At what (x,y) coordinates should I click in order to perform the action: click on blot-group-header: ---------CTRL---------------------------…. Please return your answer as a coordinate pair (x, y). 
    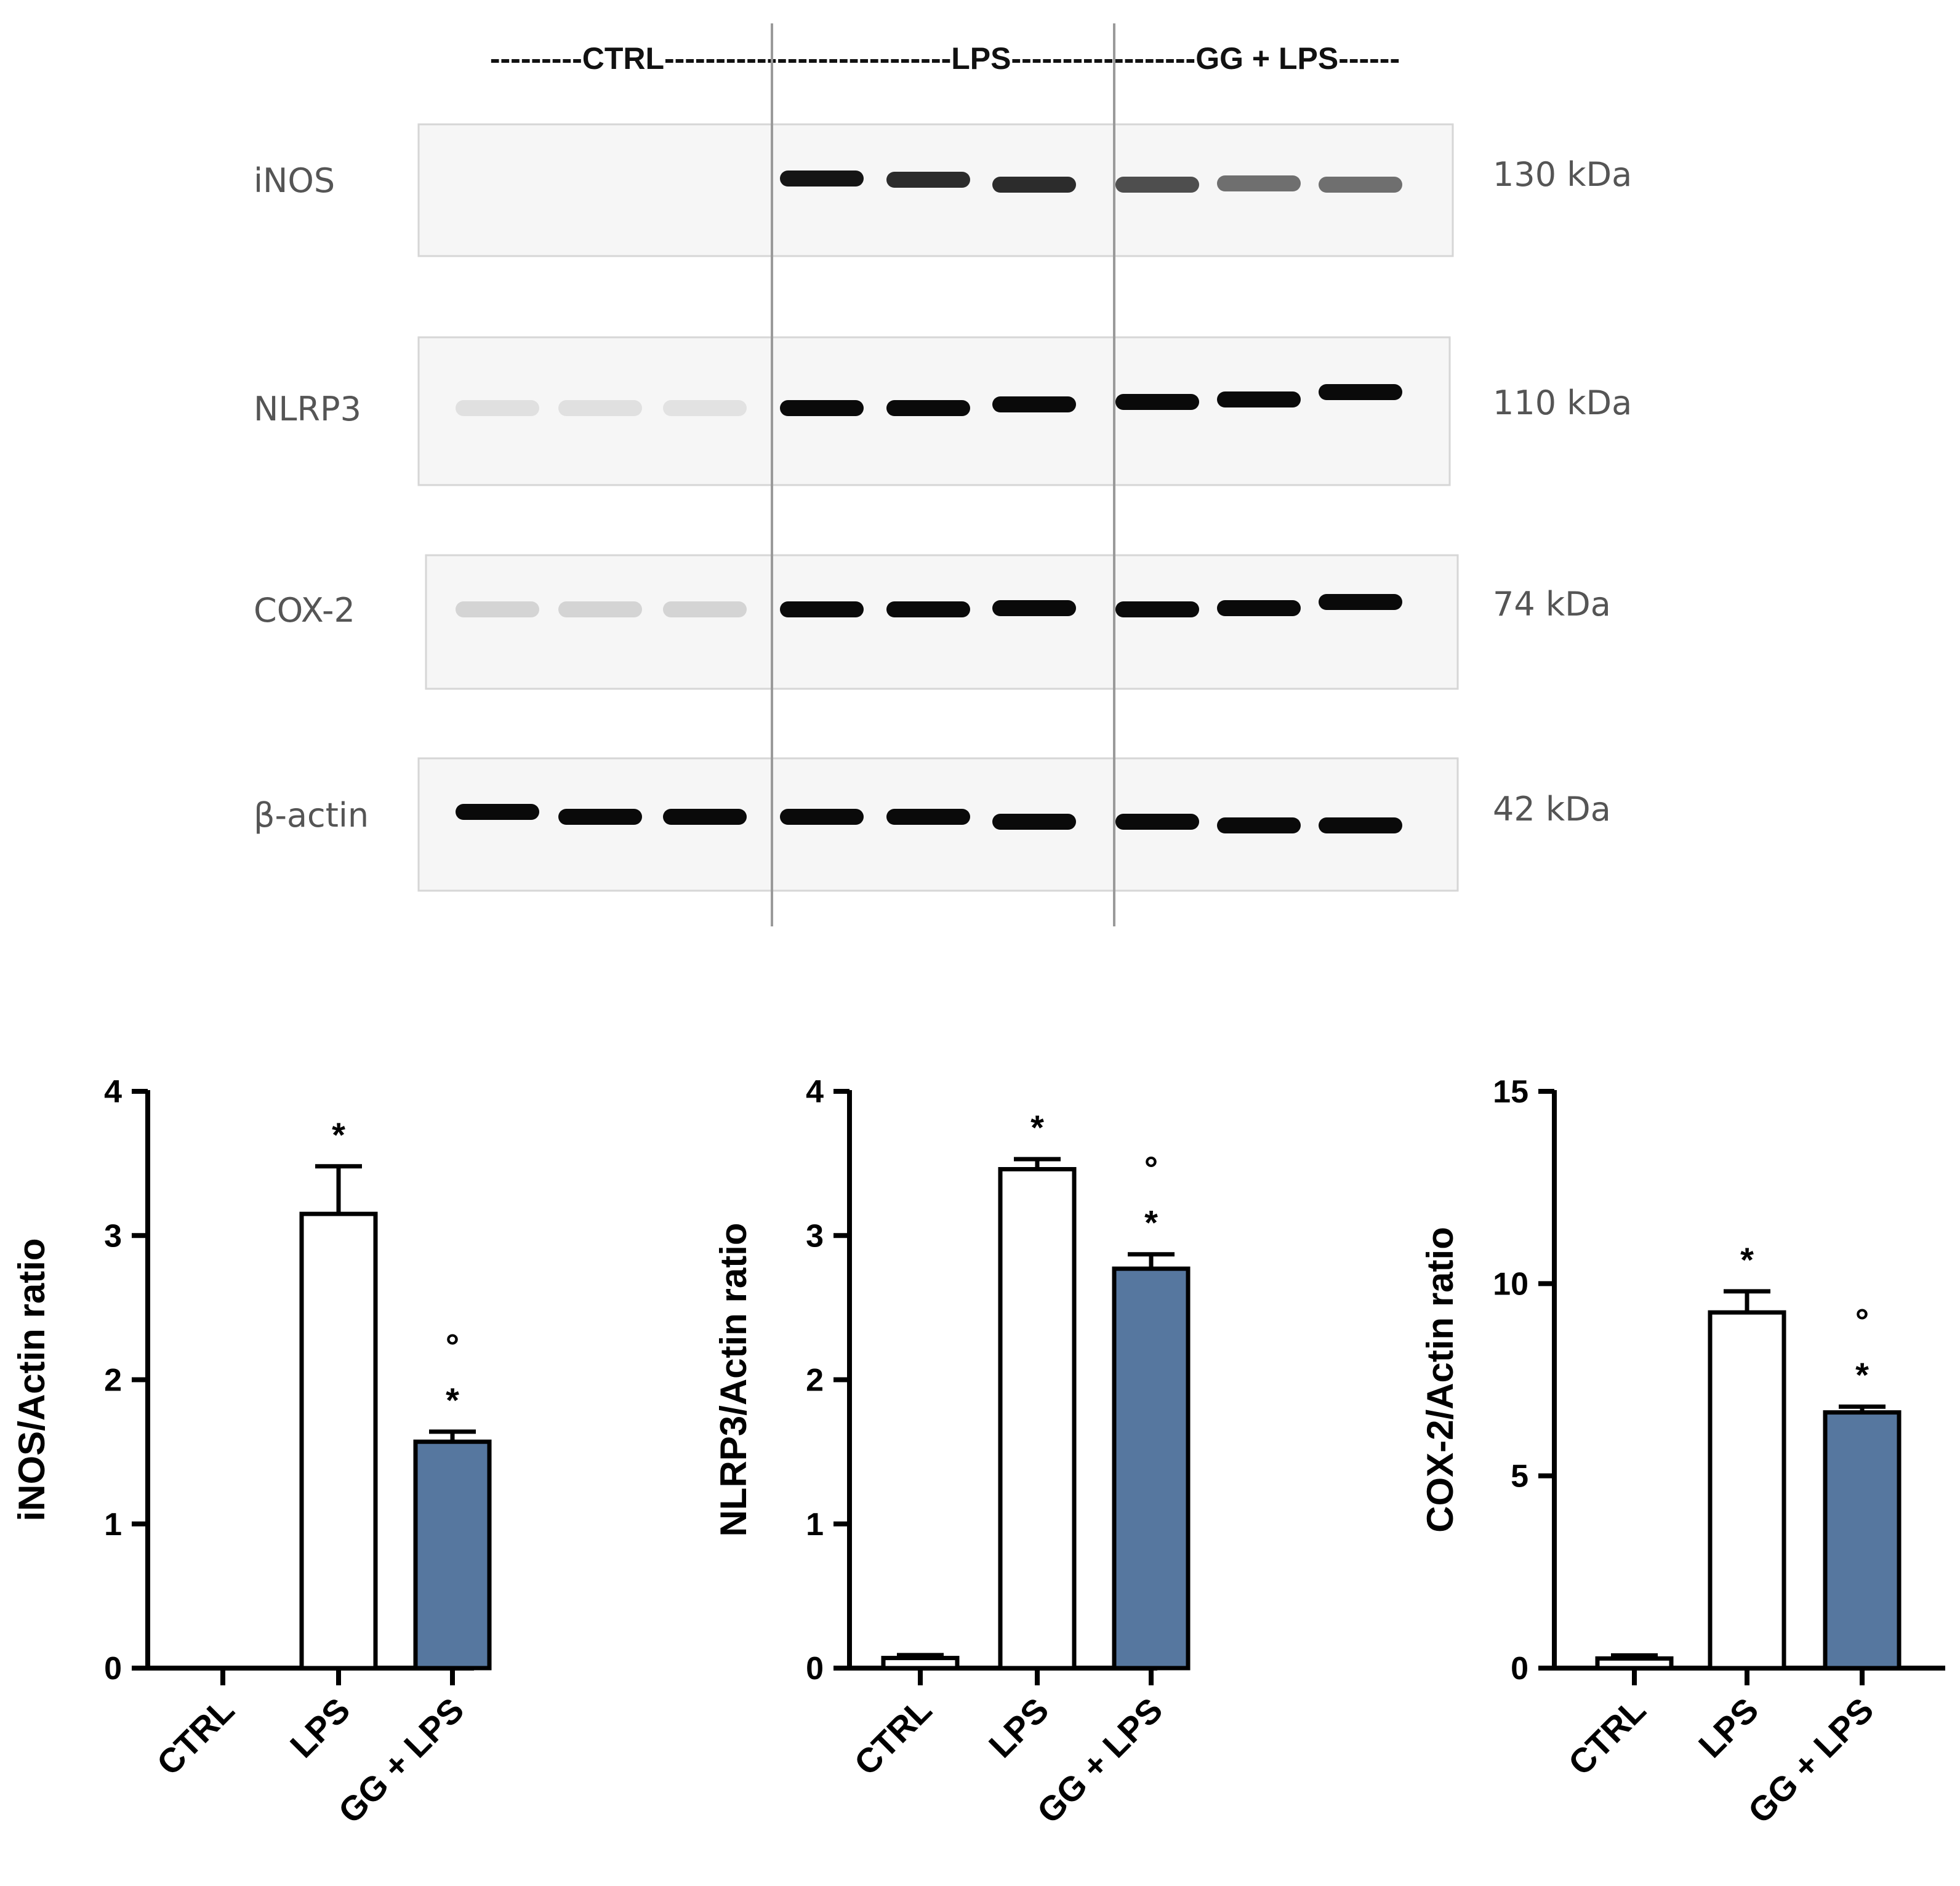
    Looking at the image, I should click on (945, 59).